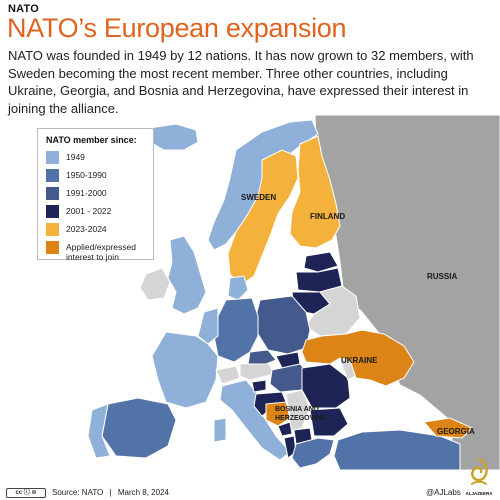  What do you see at coordinates (220, 430) in the screenshot?
I see `region-sardinia` at bounding box center [220, 430].